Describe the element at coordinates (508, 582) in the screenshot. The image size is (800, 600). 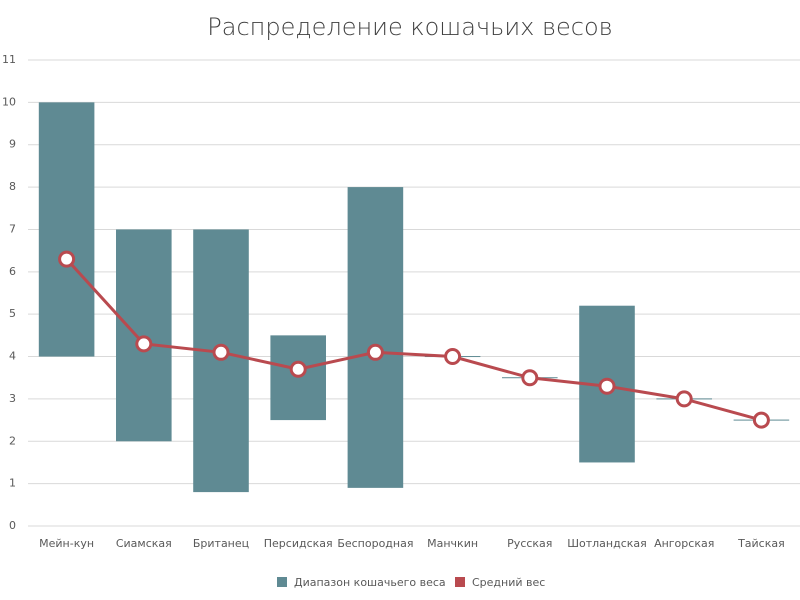
I see `legend-label: Средний вес` at that location.